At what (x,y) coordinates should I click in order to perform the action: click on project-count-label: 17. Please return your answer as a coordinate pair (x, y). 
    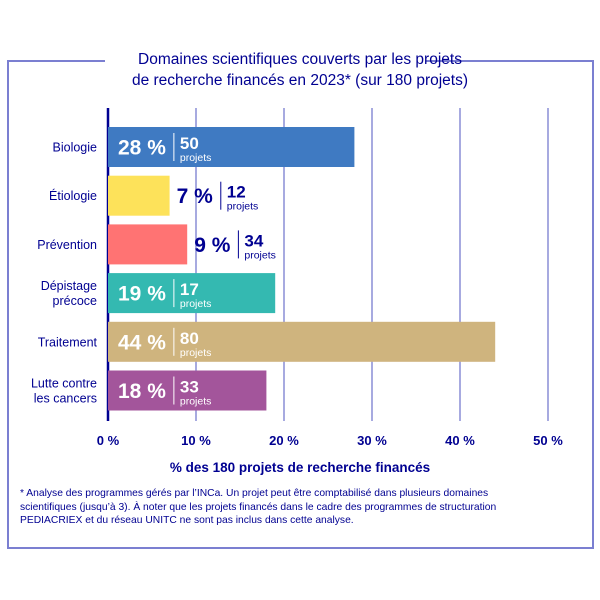
    Looking at the image, I should click on (189, 289).